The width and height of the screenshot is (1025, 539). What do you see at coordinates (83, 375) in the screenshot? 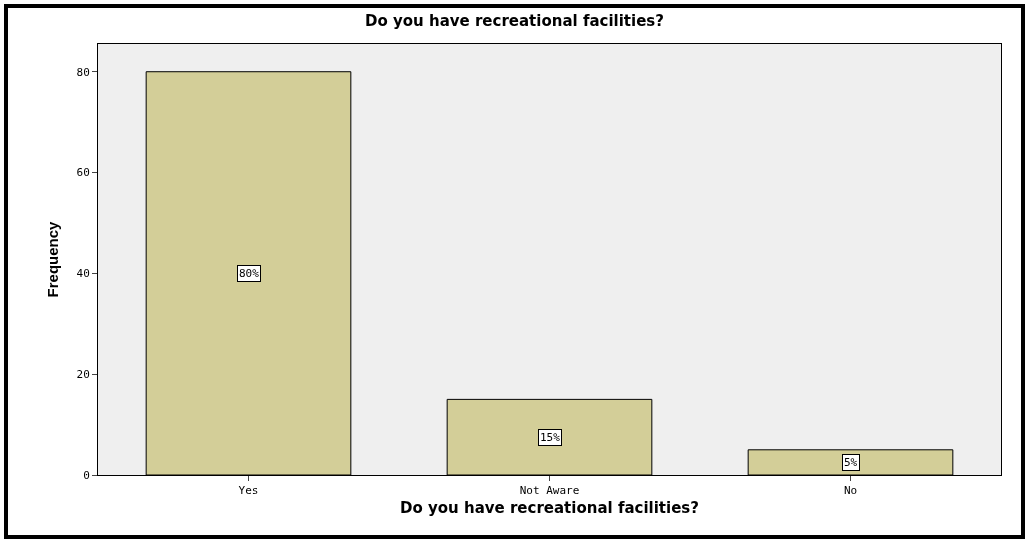
I see `y-tick-label: 20` at bounding box center [83, 375].